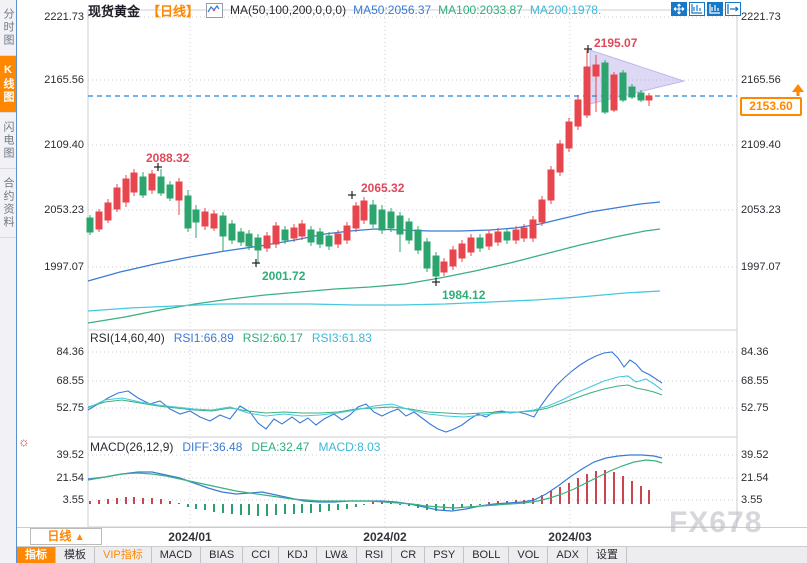 This screenshot has height=563, width=807. Describe the element at coordinates (132, 447) in the screenshot. I see `macd-params-label: MACD(26,12,9)` at that location.